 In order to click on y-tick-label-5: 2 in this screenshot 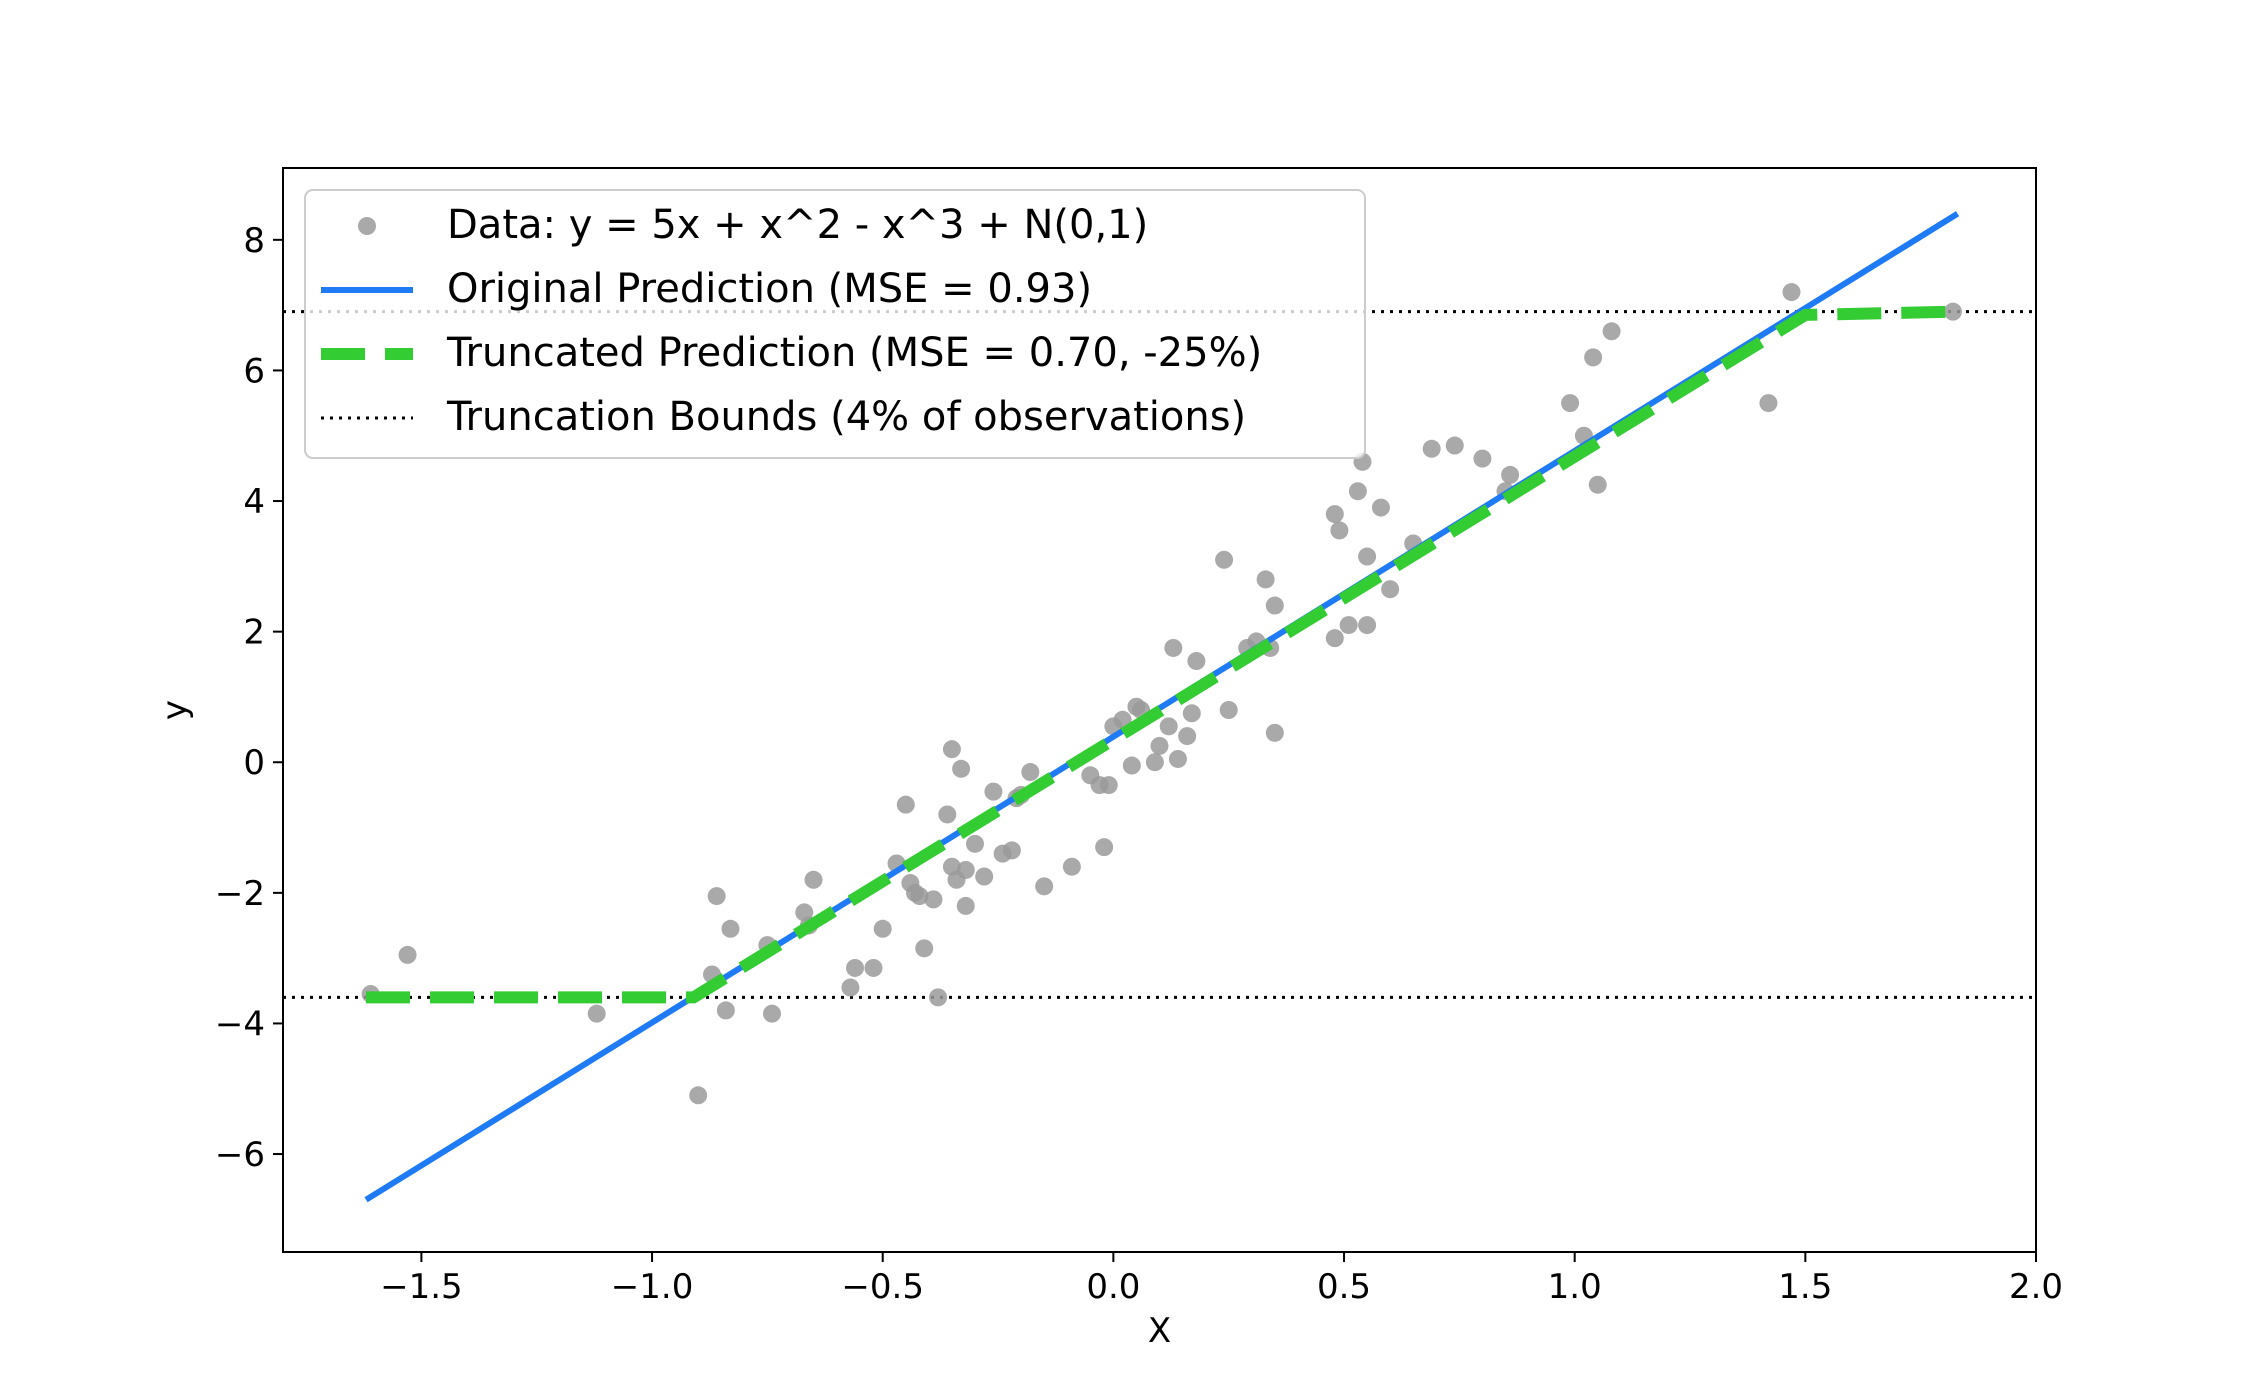, I will do `click(254, 633)`.